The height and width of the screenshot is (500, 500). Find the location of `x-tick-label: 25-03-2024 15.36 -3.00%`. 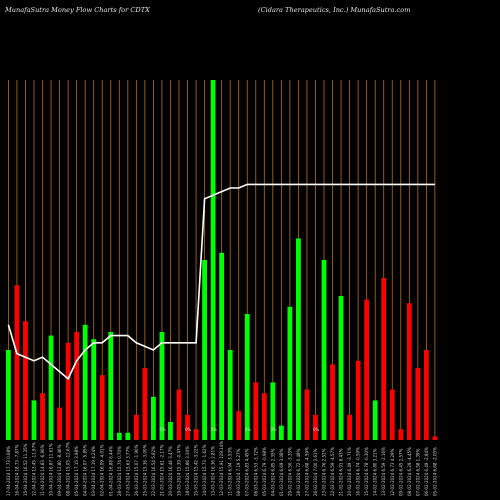

x-tick-label: 25-03-2024 15.36 -3.00% is located at coordinates (144, 470).